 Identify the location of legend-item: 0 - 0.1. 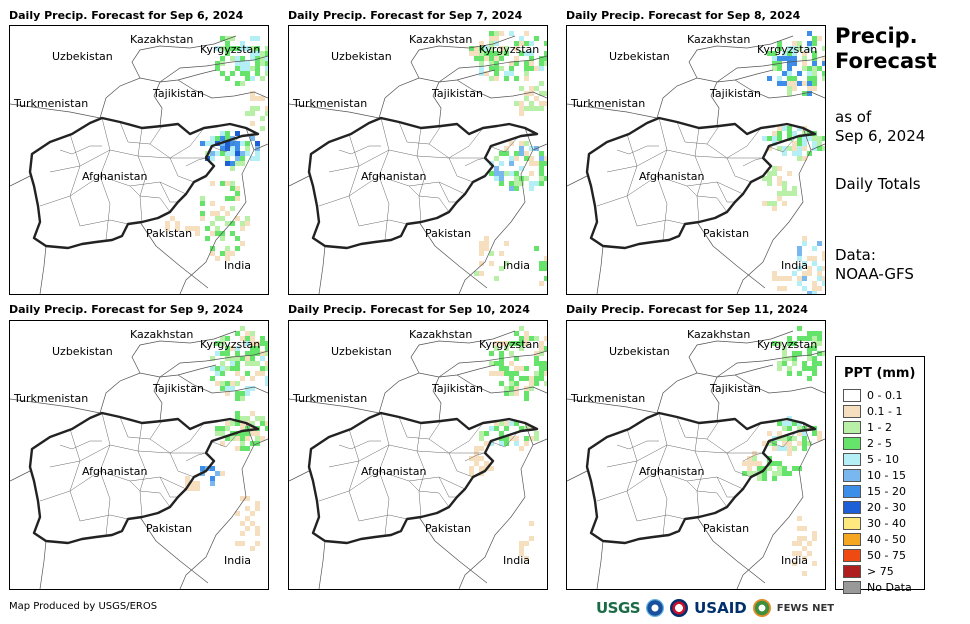
(872, 395).